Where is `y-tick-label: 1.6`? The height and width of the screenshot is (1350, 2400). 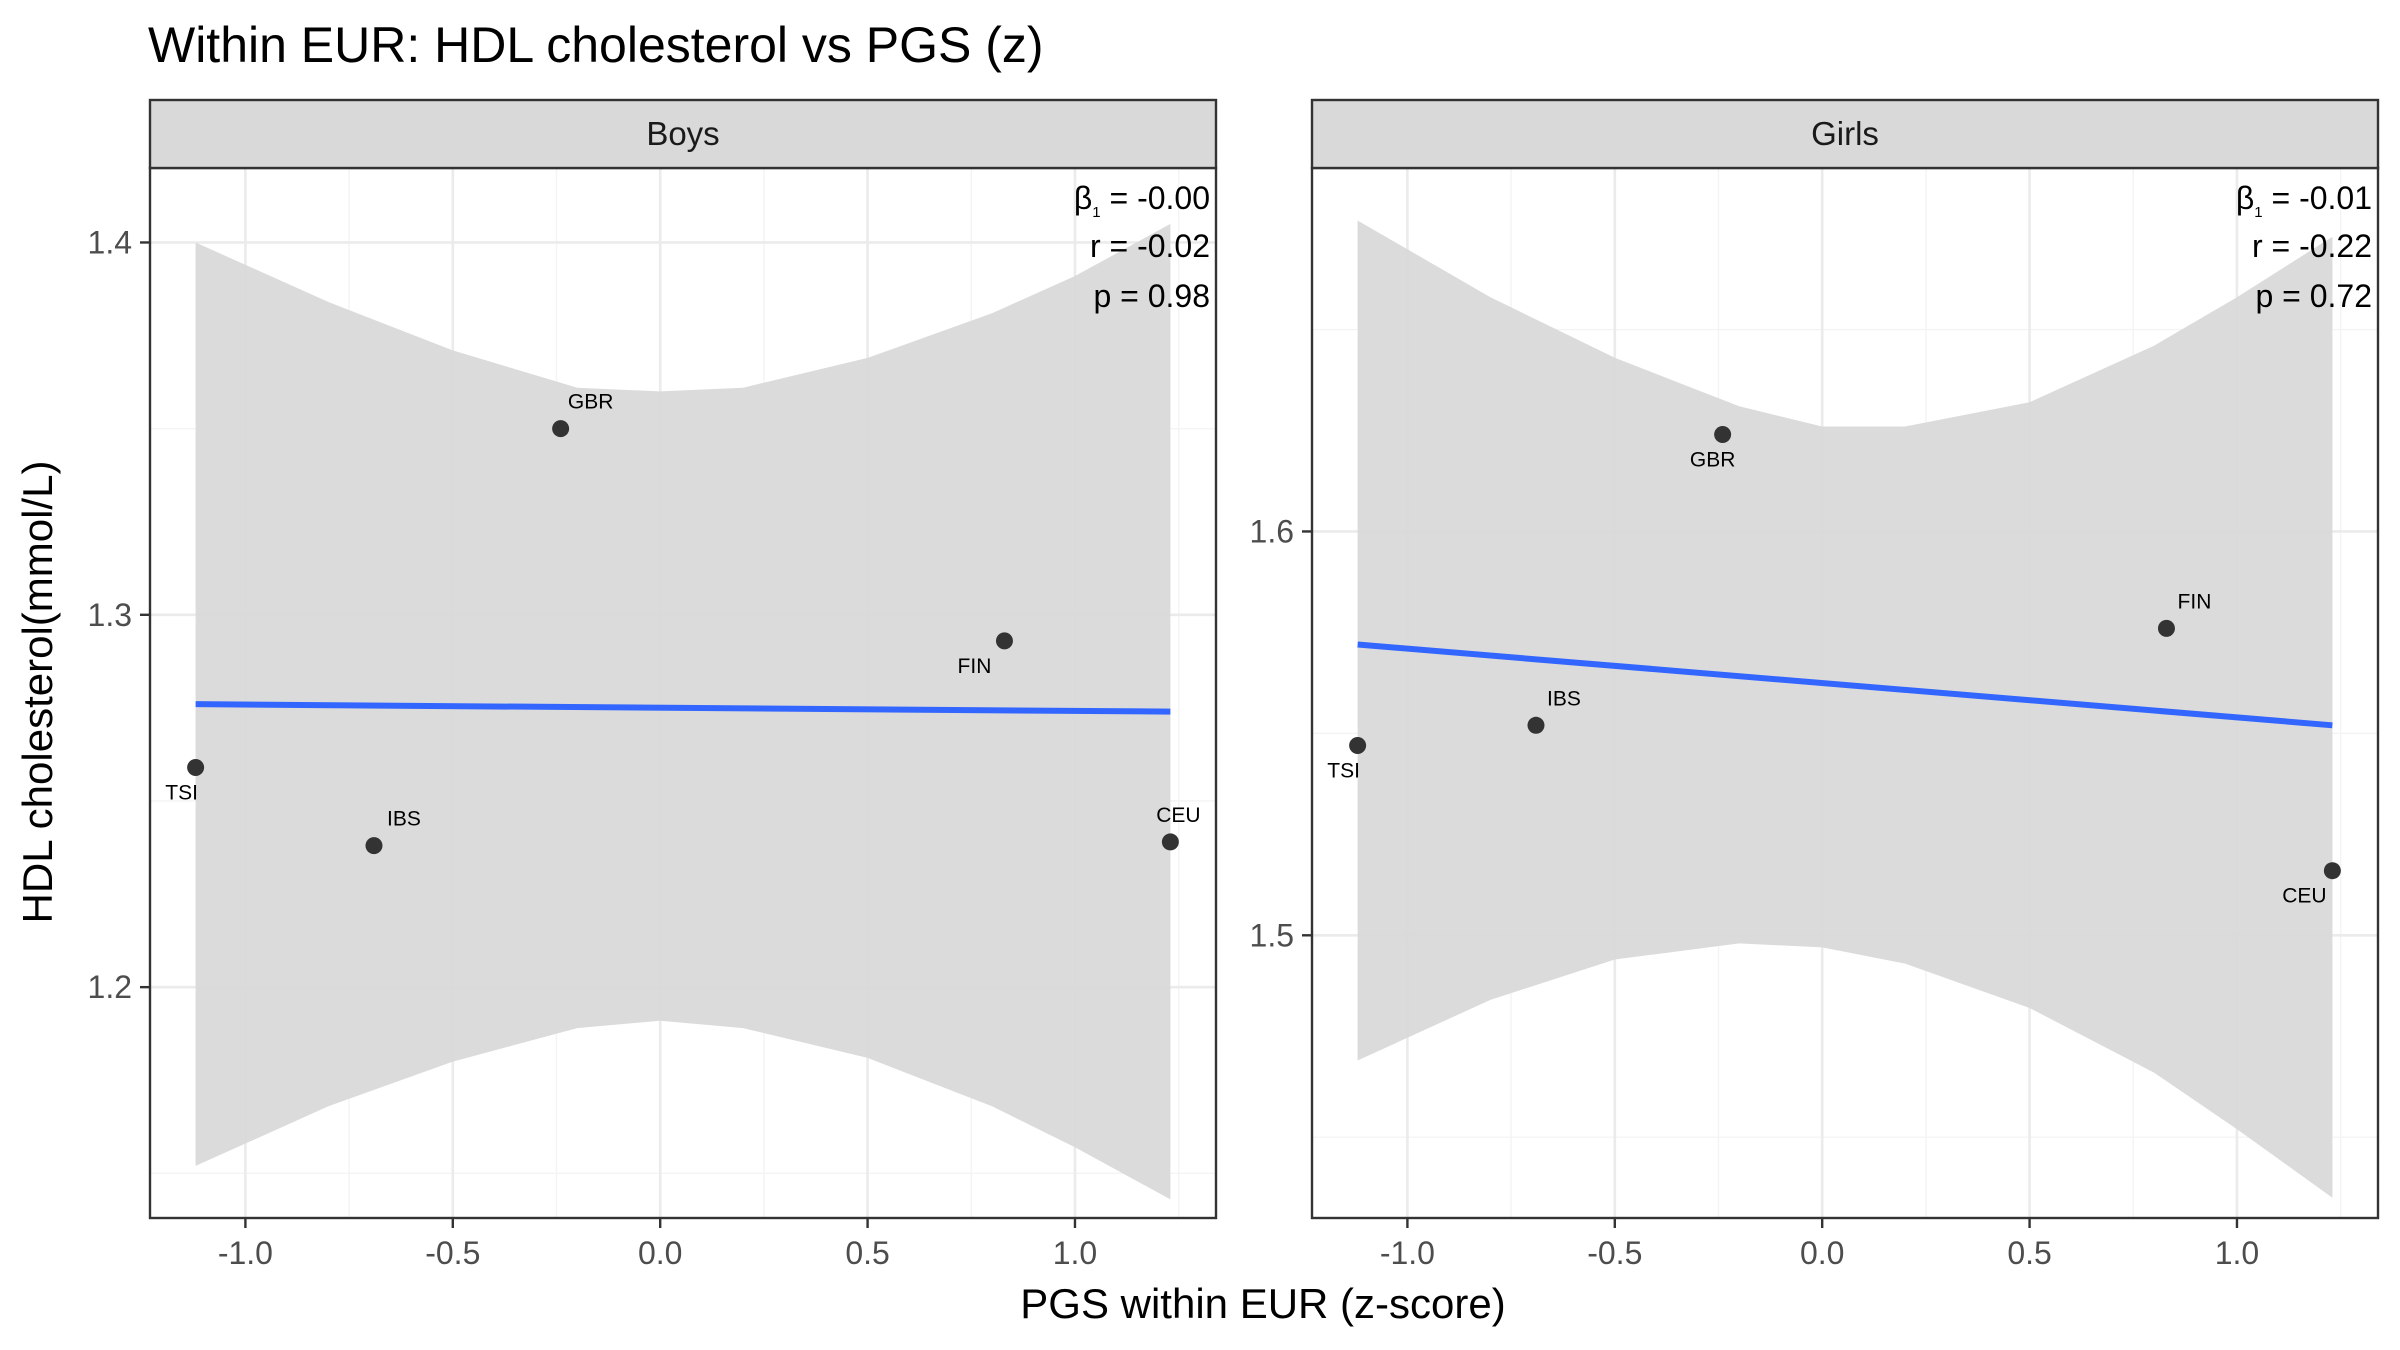
y-tick-label: 1.6 is located at coordinates (1272, 531).